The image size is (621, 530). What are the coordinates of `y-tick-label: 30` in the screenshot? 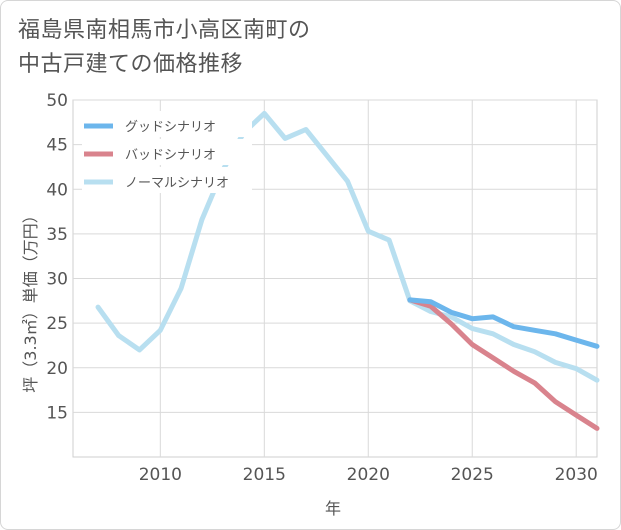 It's located at (57, 280).